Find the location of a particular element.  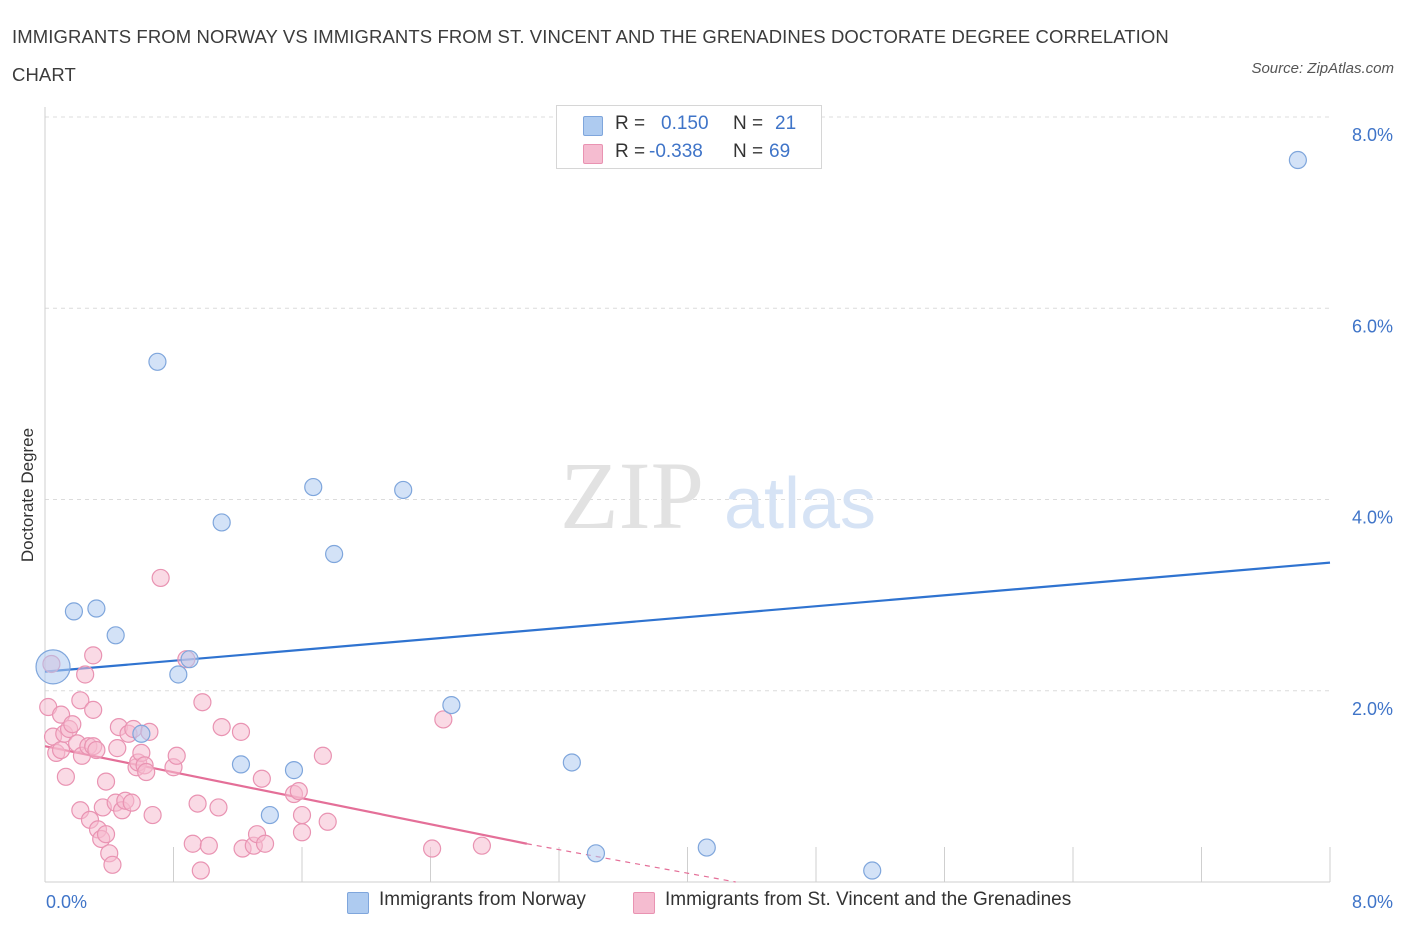

y-tick-label: 8.0% is located at coordinates (1372, 135).